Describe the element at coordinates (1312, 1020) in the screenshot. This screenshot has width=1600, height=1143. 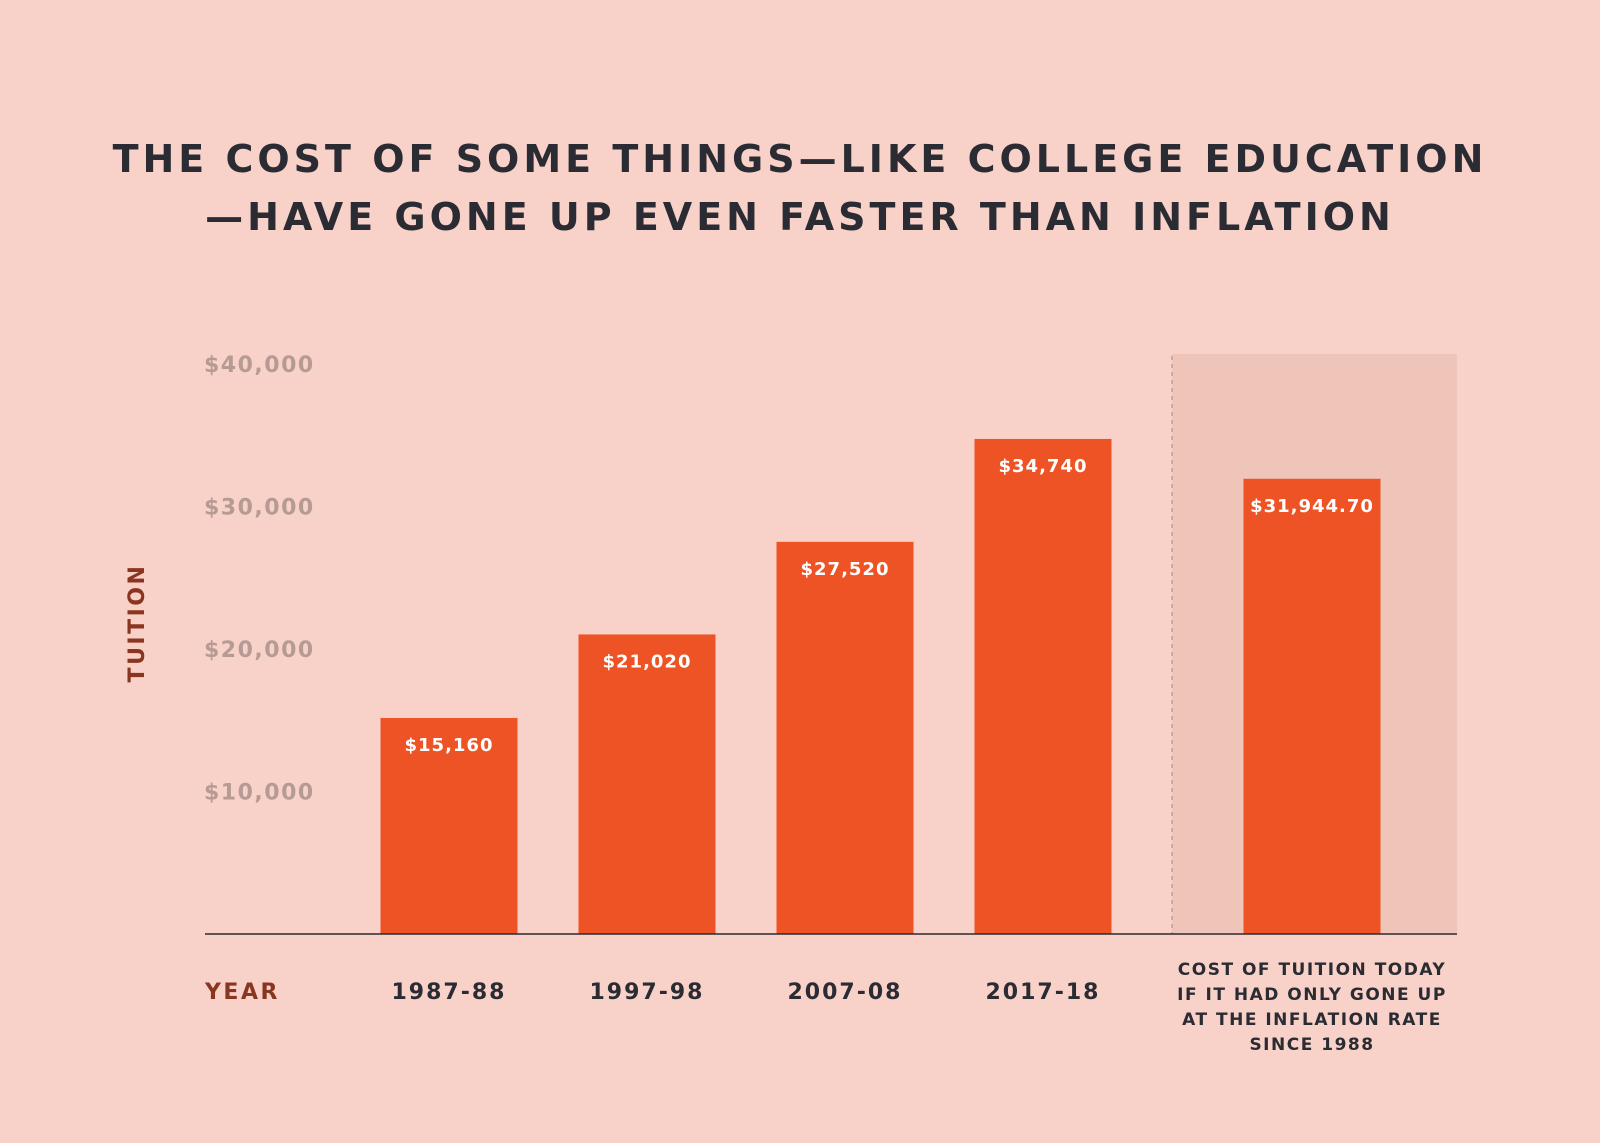
I see `x-tick-label-line: AT THE INFLATION RATE` at that location.